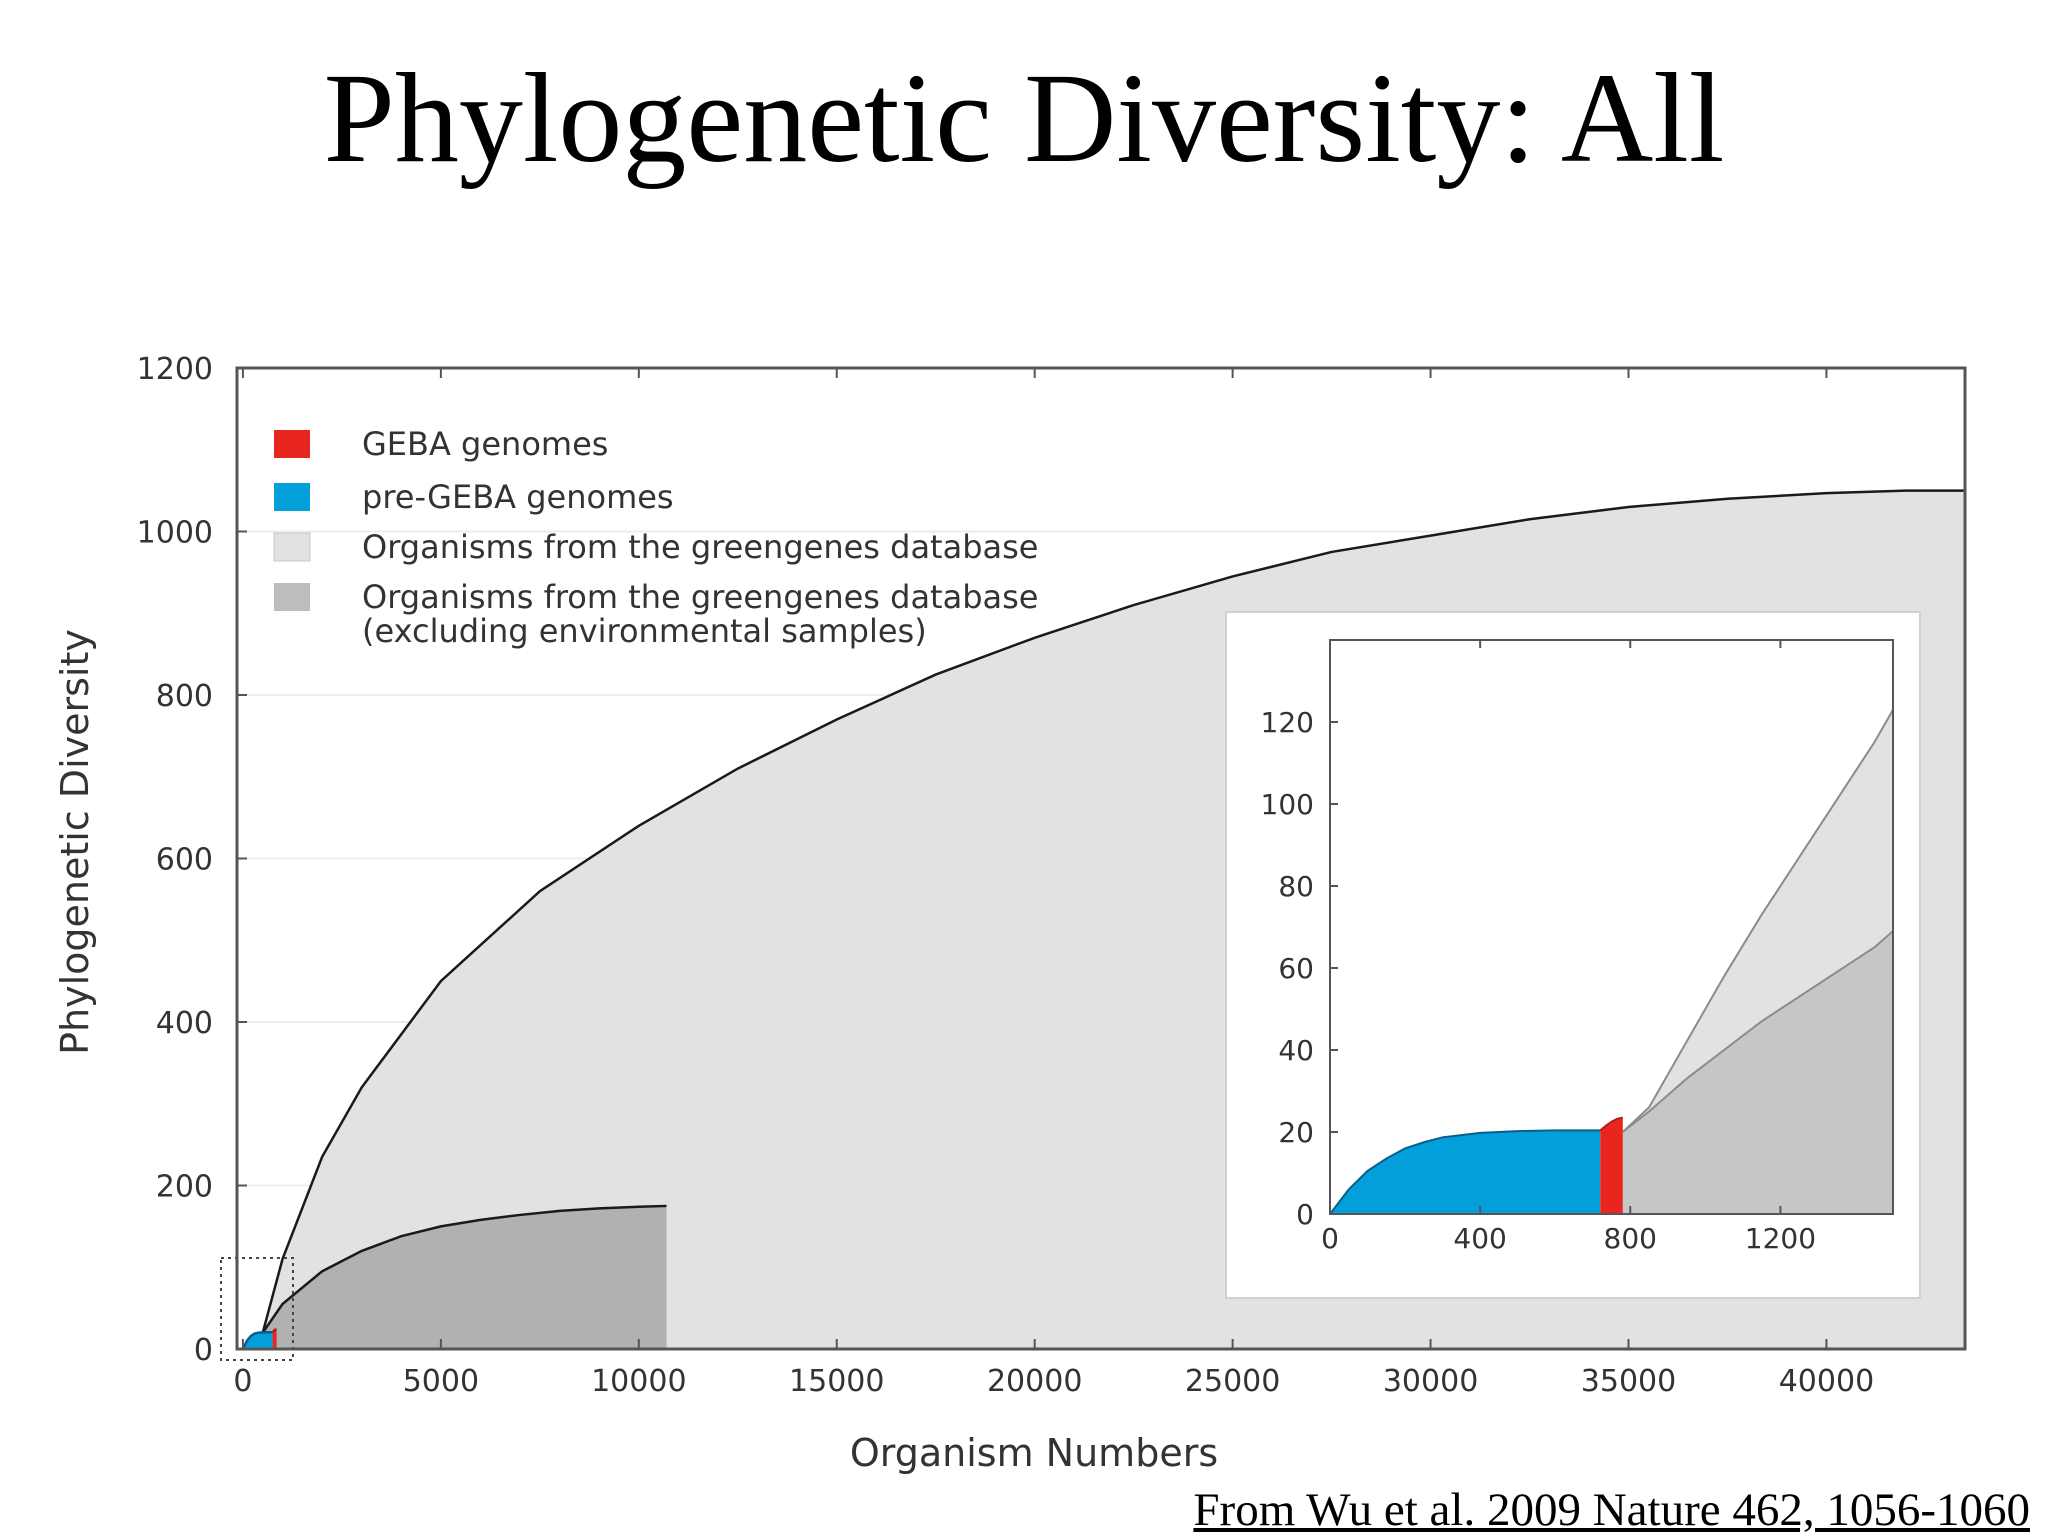 Image resolution: width=2048 pixels, height=1537 pixels. What do you see at coordinates (1034, 1381) in the screenshot?
I see `main-x-tick-label-20000: 20000` at bounding box center [1034, 1381].